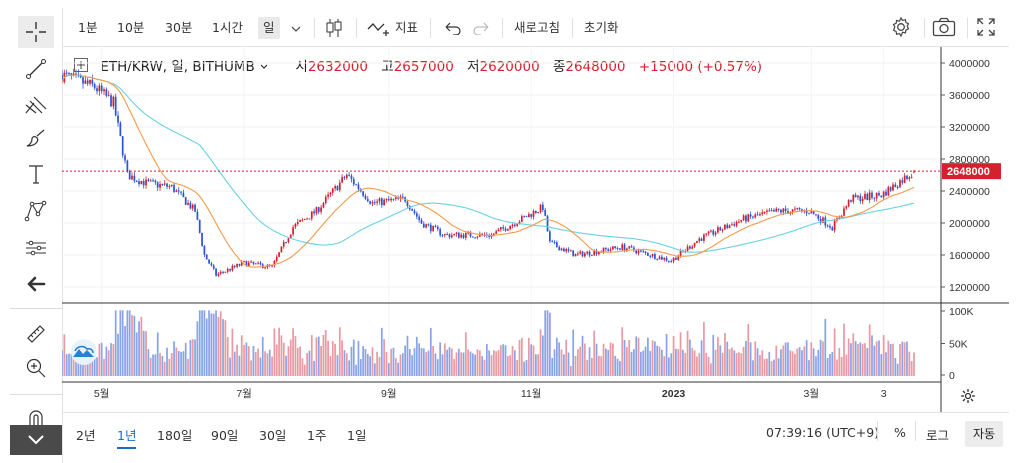 This screenshot has height=463, width=1019. I want to click on interval-10m: 10분, so click(131, 27).